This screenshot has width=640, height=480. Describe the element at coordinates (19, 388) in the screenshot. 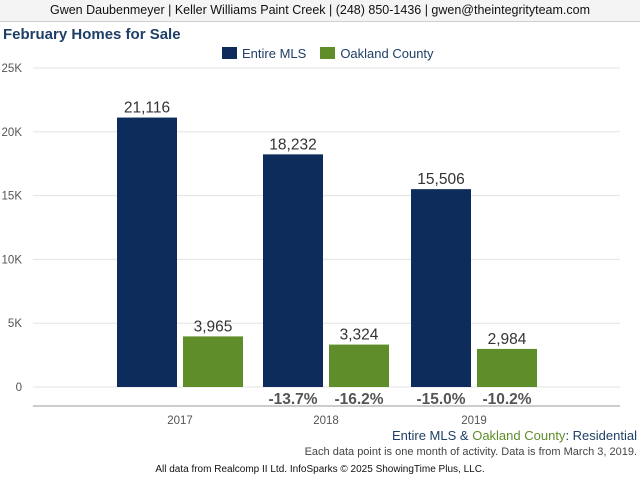

I see `y-tick-label: 0` at that location.